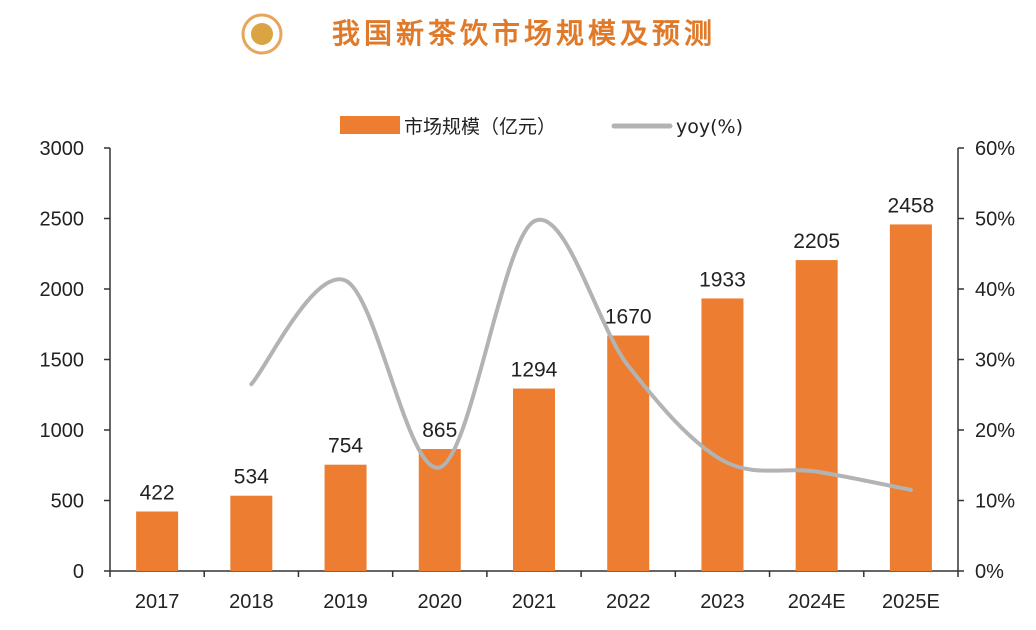  I want to click on left-tick-label: 1000, so click(62, 431).